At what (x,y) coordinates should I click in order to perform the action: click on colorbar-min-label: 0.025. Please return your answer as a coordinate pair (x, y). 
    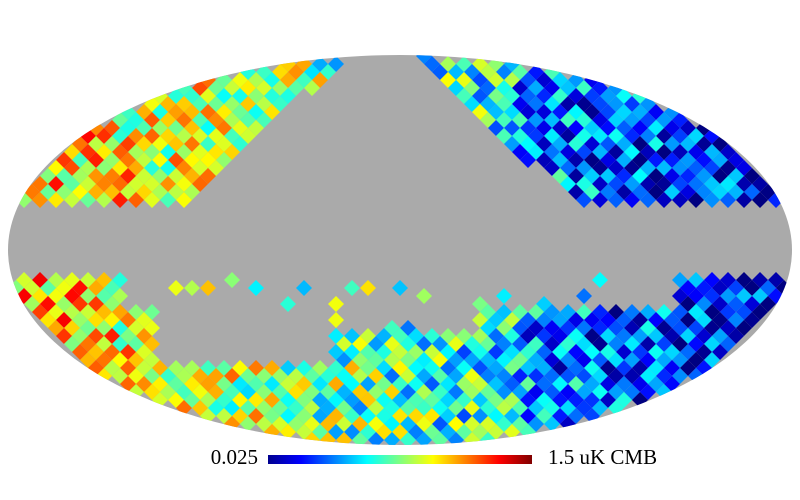
    Looking at the image, I should click on (234, 457).